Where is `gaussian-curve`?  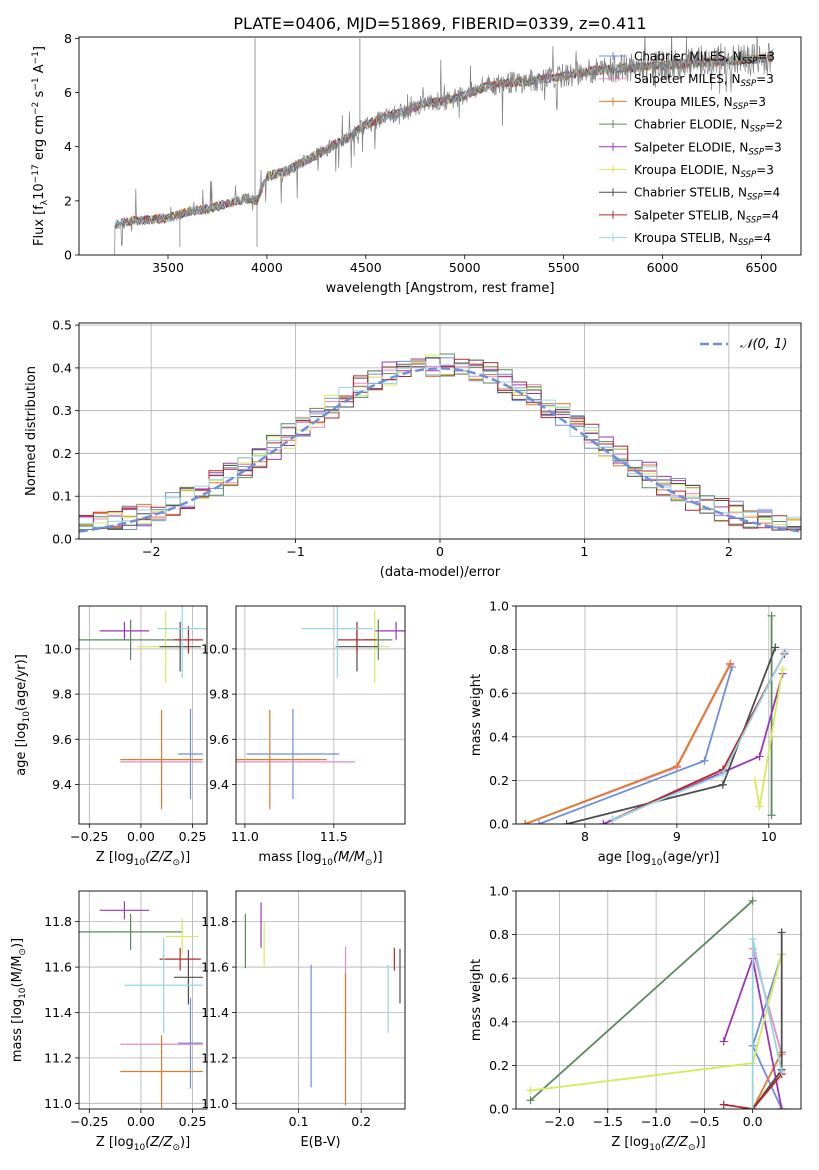
gaussian-curve is located at coordinates (440, 450).